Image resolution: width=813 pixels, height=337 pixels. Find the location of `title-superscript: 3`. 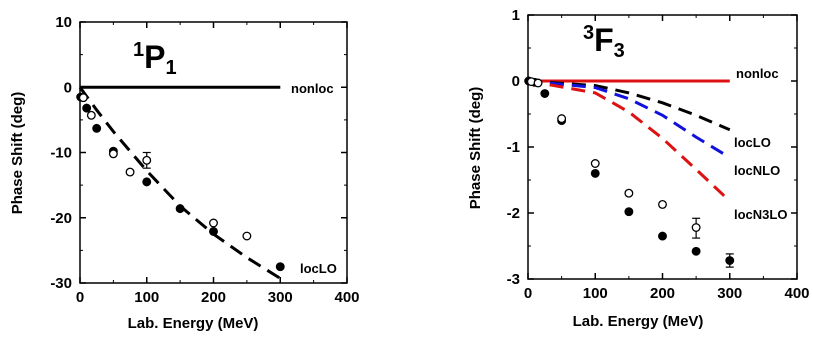

title-superscript: 3 is located at coordinates (588, 33).